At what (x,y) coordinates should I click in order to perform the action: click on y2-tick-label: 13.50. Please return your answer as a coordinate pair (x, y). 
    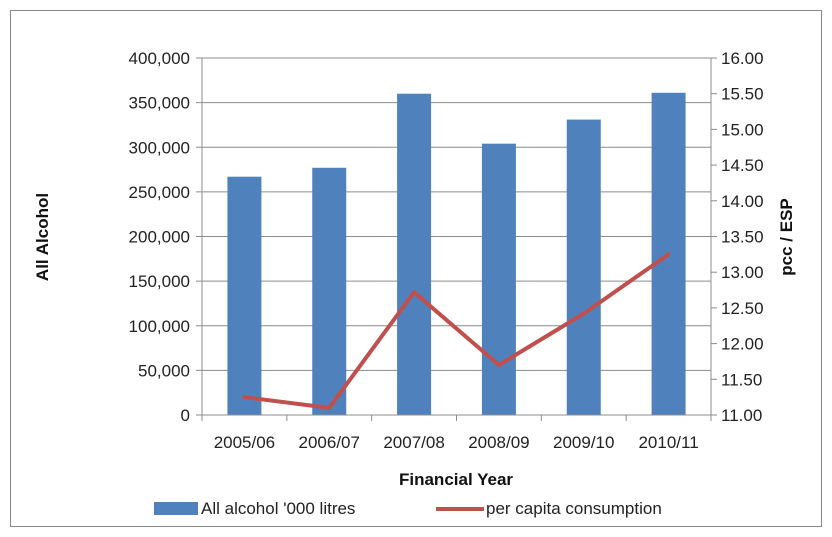
    Looking at the image, I should click on (742, 237).